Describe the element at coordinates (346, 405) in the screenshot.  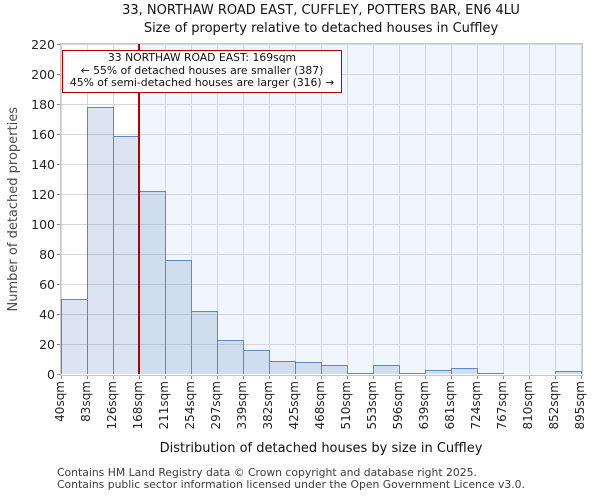
I see `x-tick-label: 510sqm` at that location.